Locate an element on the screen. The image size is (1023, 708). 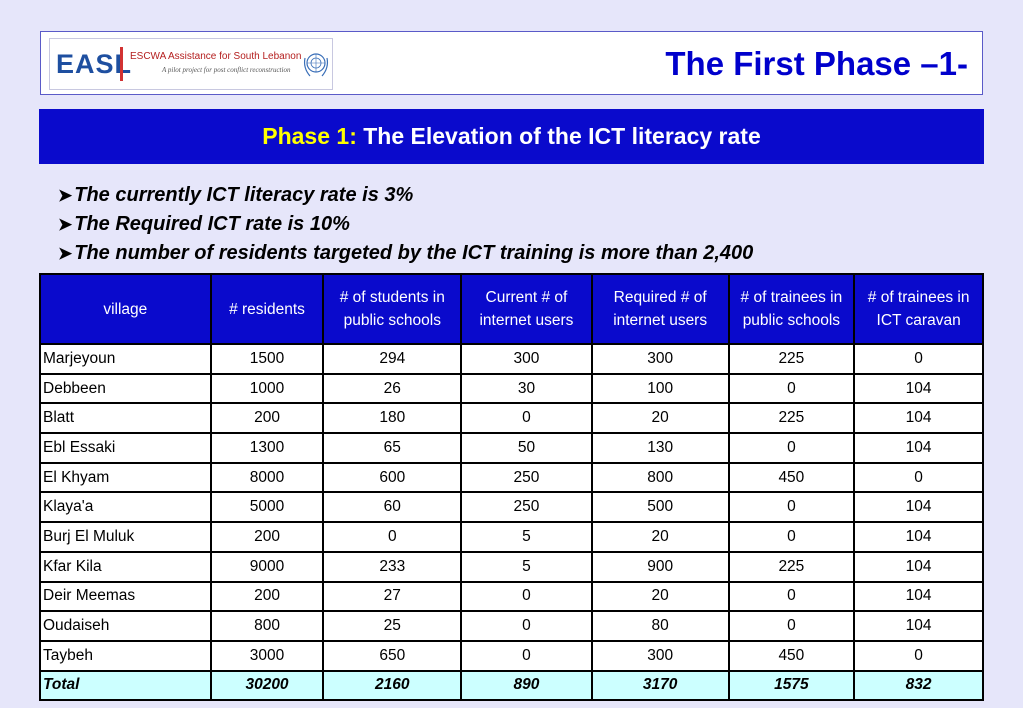
table-cell: 294 is located at coordinates (392, 359).